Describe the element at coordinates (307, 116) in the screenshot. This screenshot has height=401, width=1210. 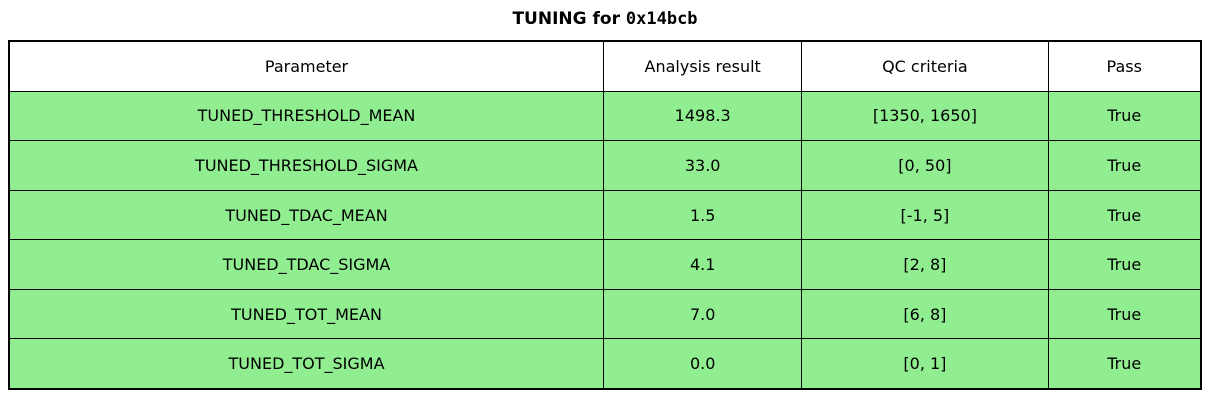
I see `cell-parameter: TUNED_THRESHOLD_MEAN` at that location.